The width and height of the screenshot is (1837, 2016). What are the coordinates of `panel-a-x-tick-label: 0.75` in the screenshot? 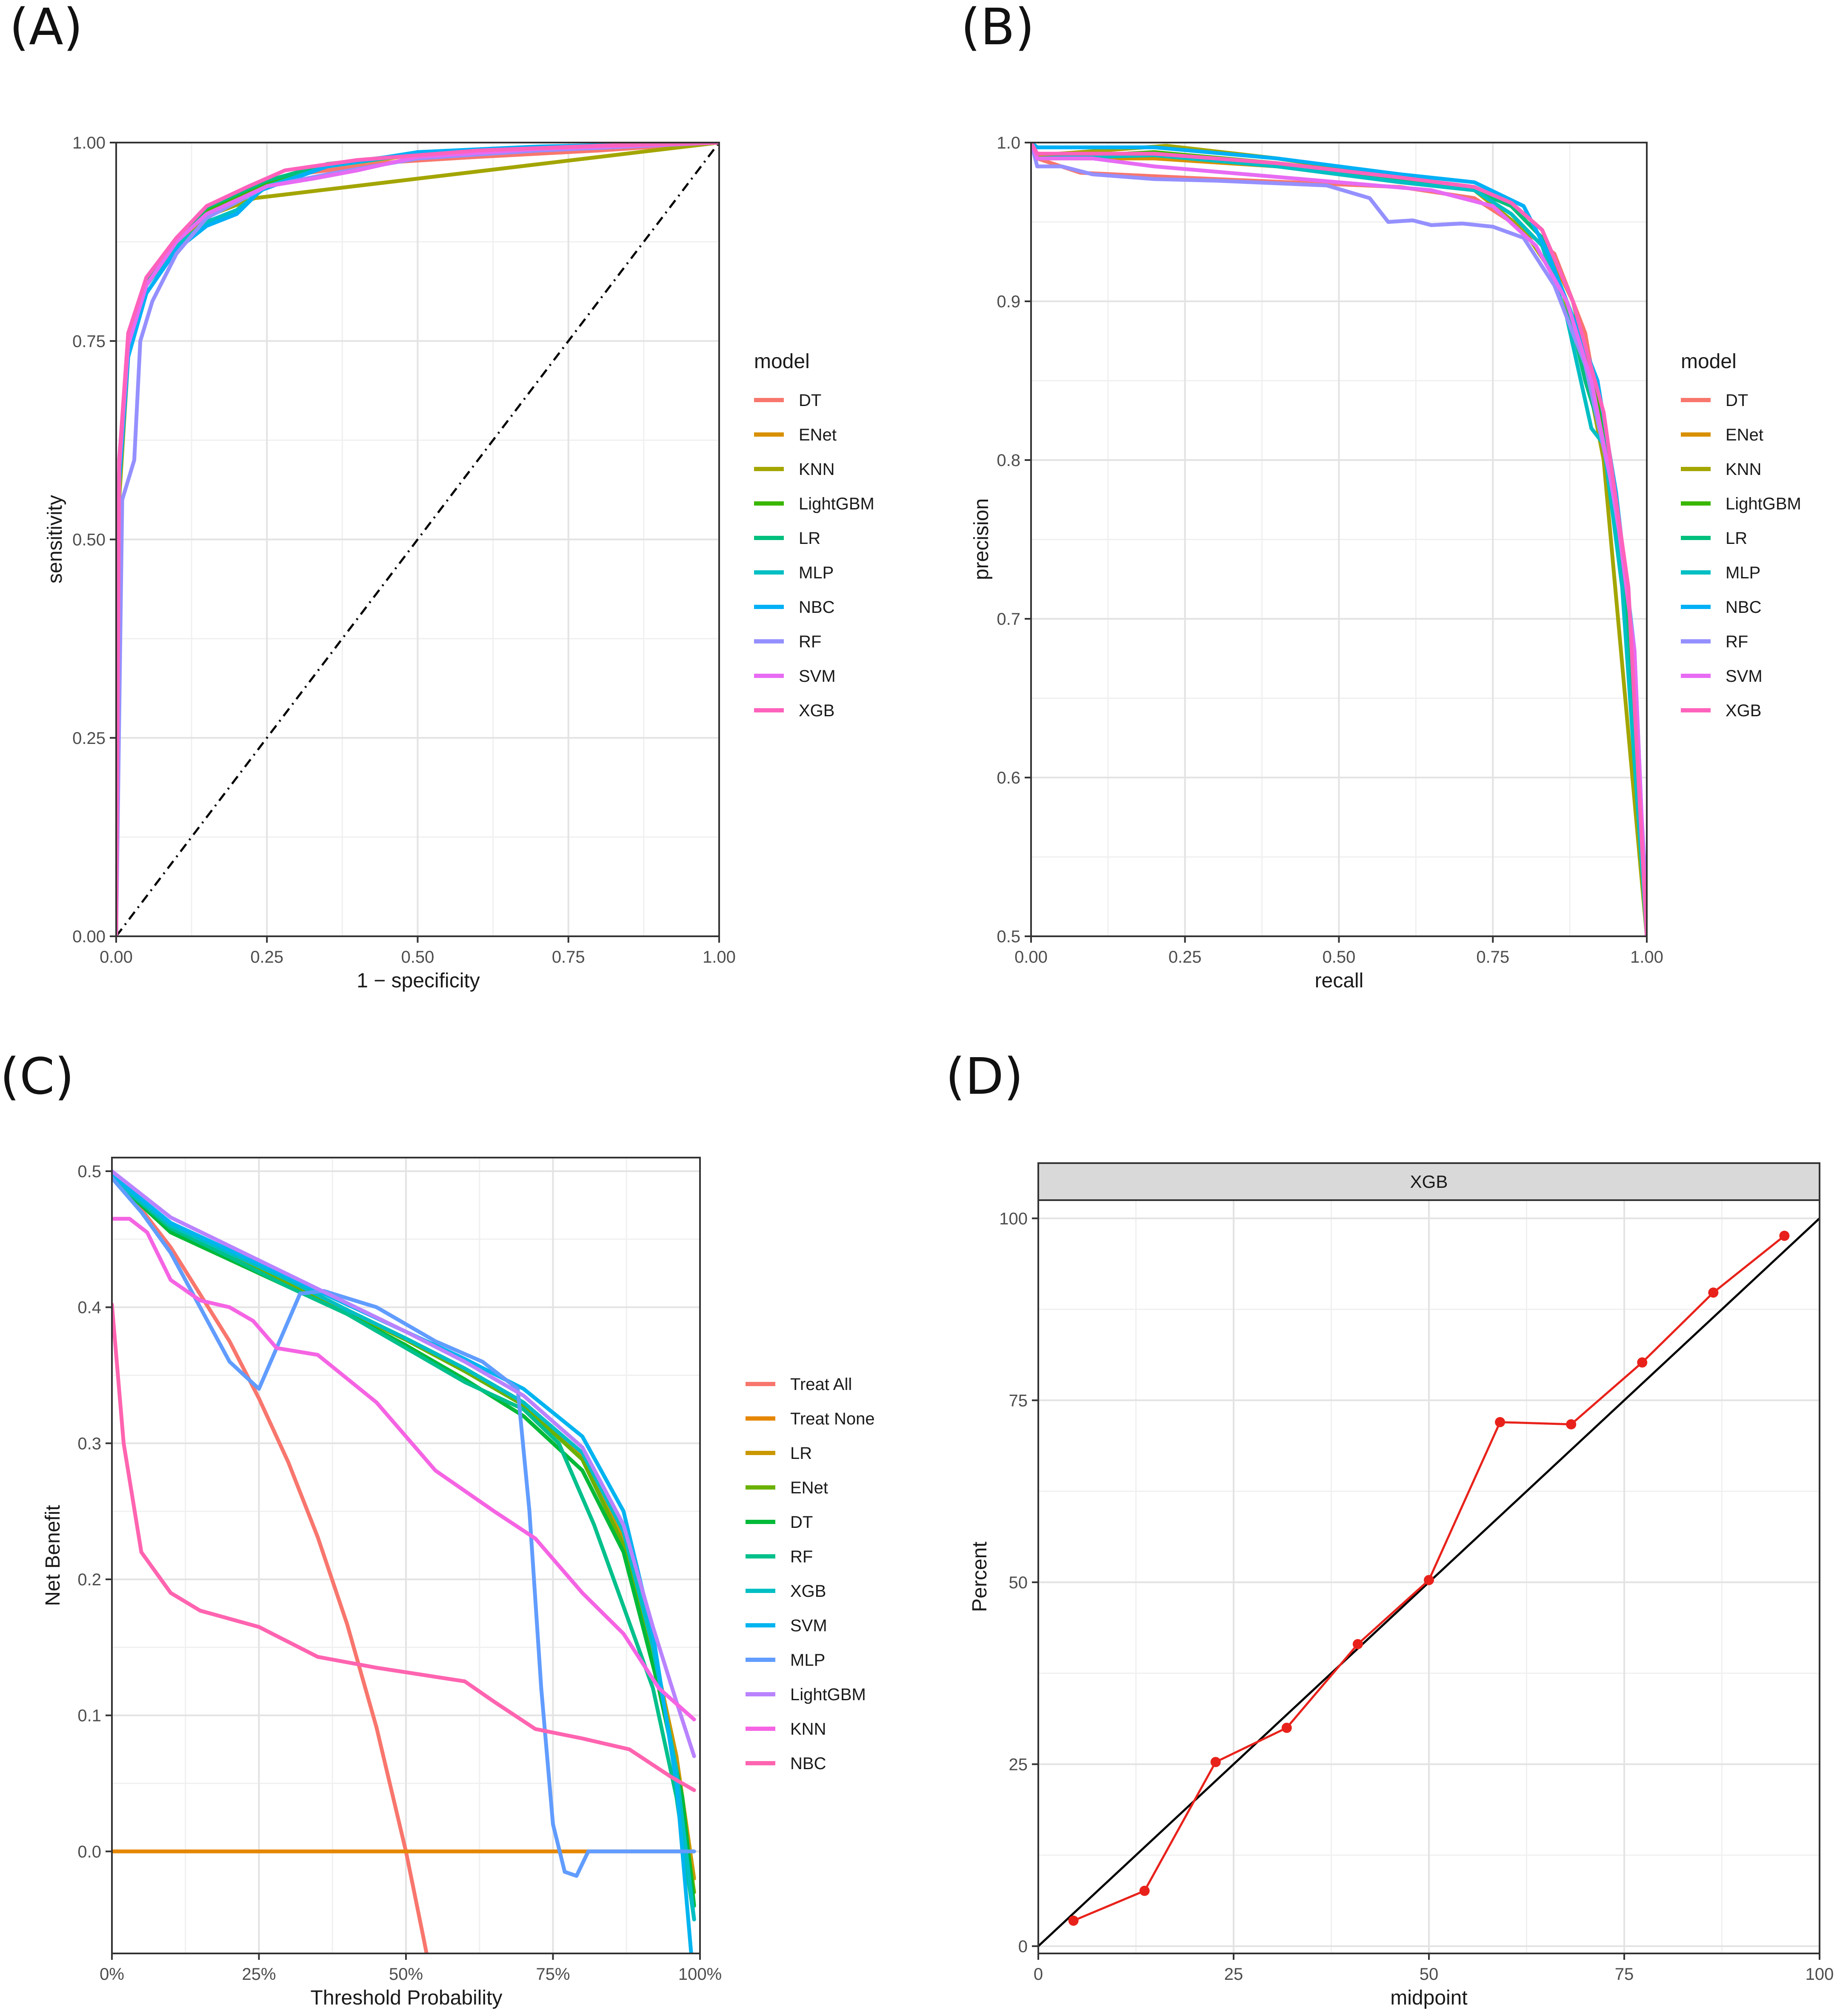 It's located at (568, 957).